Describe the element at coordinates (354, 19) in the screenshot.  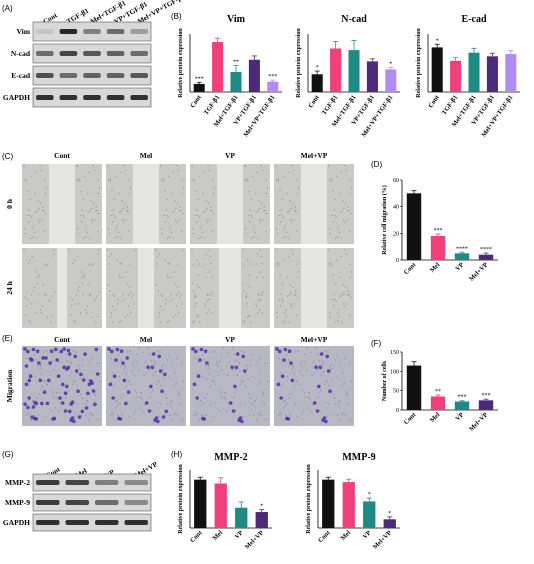
I see `chart-title: N-cad` at that location.